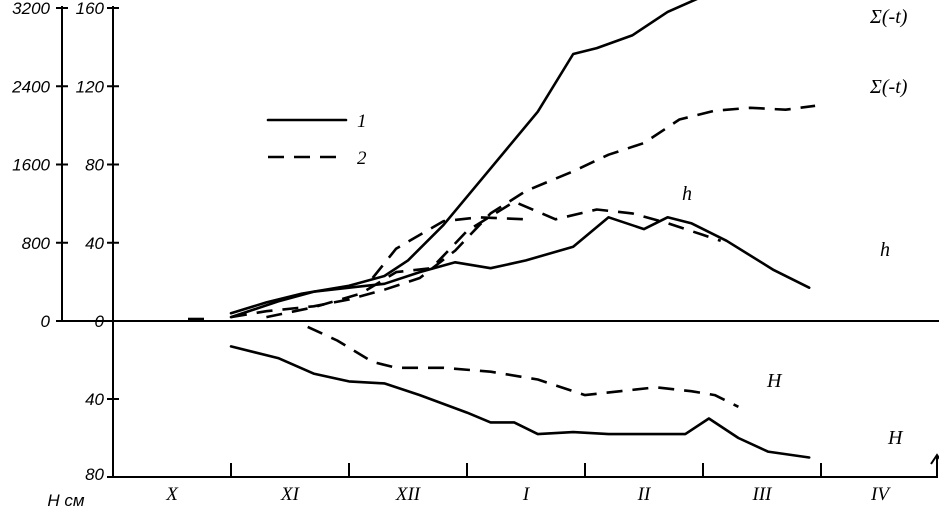  I want to click on legend-label-1: 1, so click(362, 121).